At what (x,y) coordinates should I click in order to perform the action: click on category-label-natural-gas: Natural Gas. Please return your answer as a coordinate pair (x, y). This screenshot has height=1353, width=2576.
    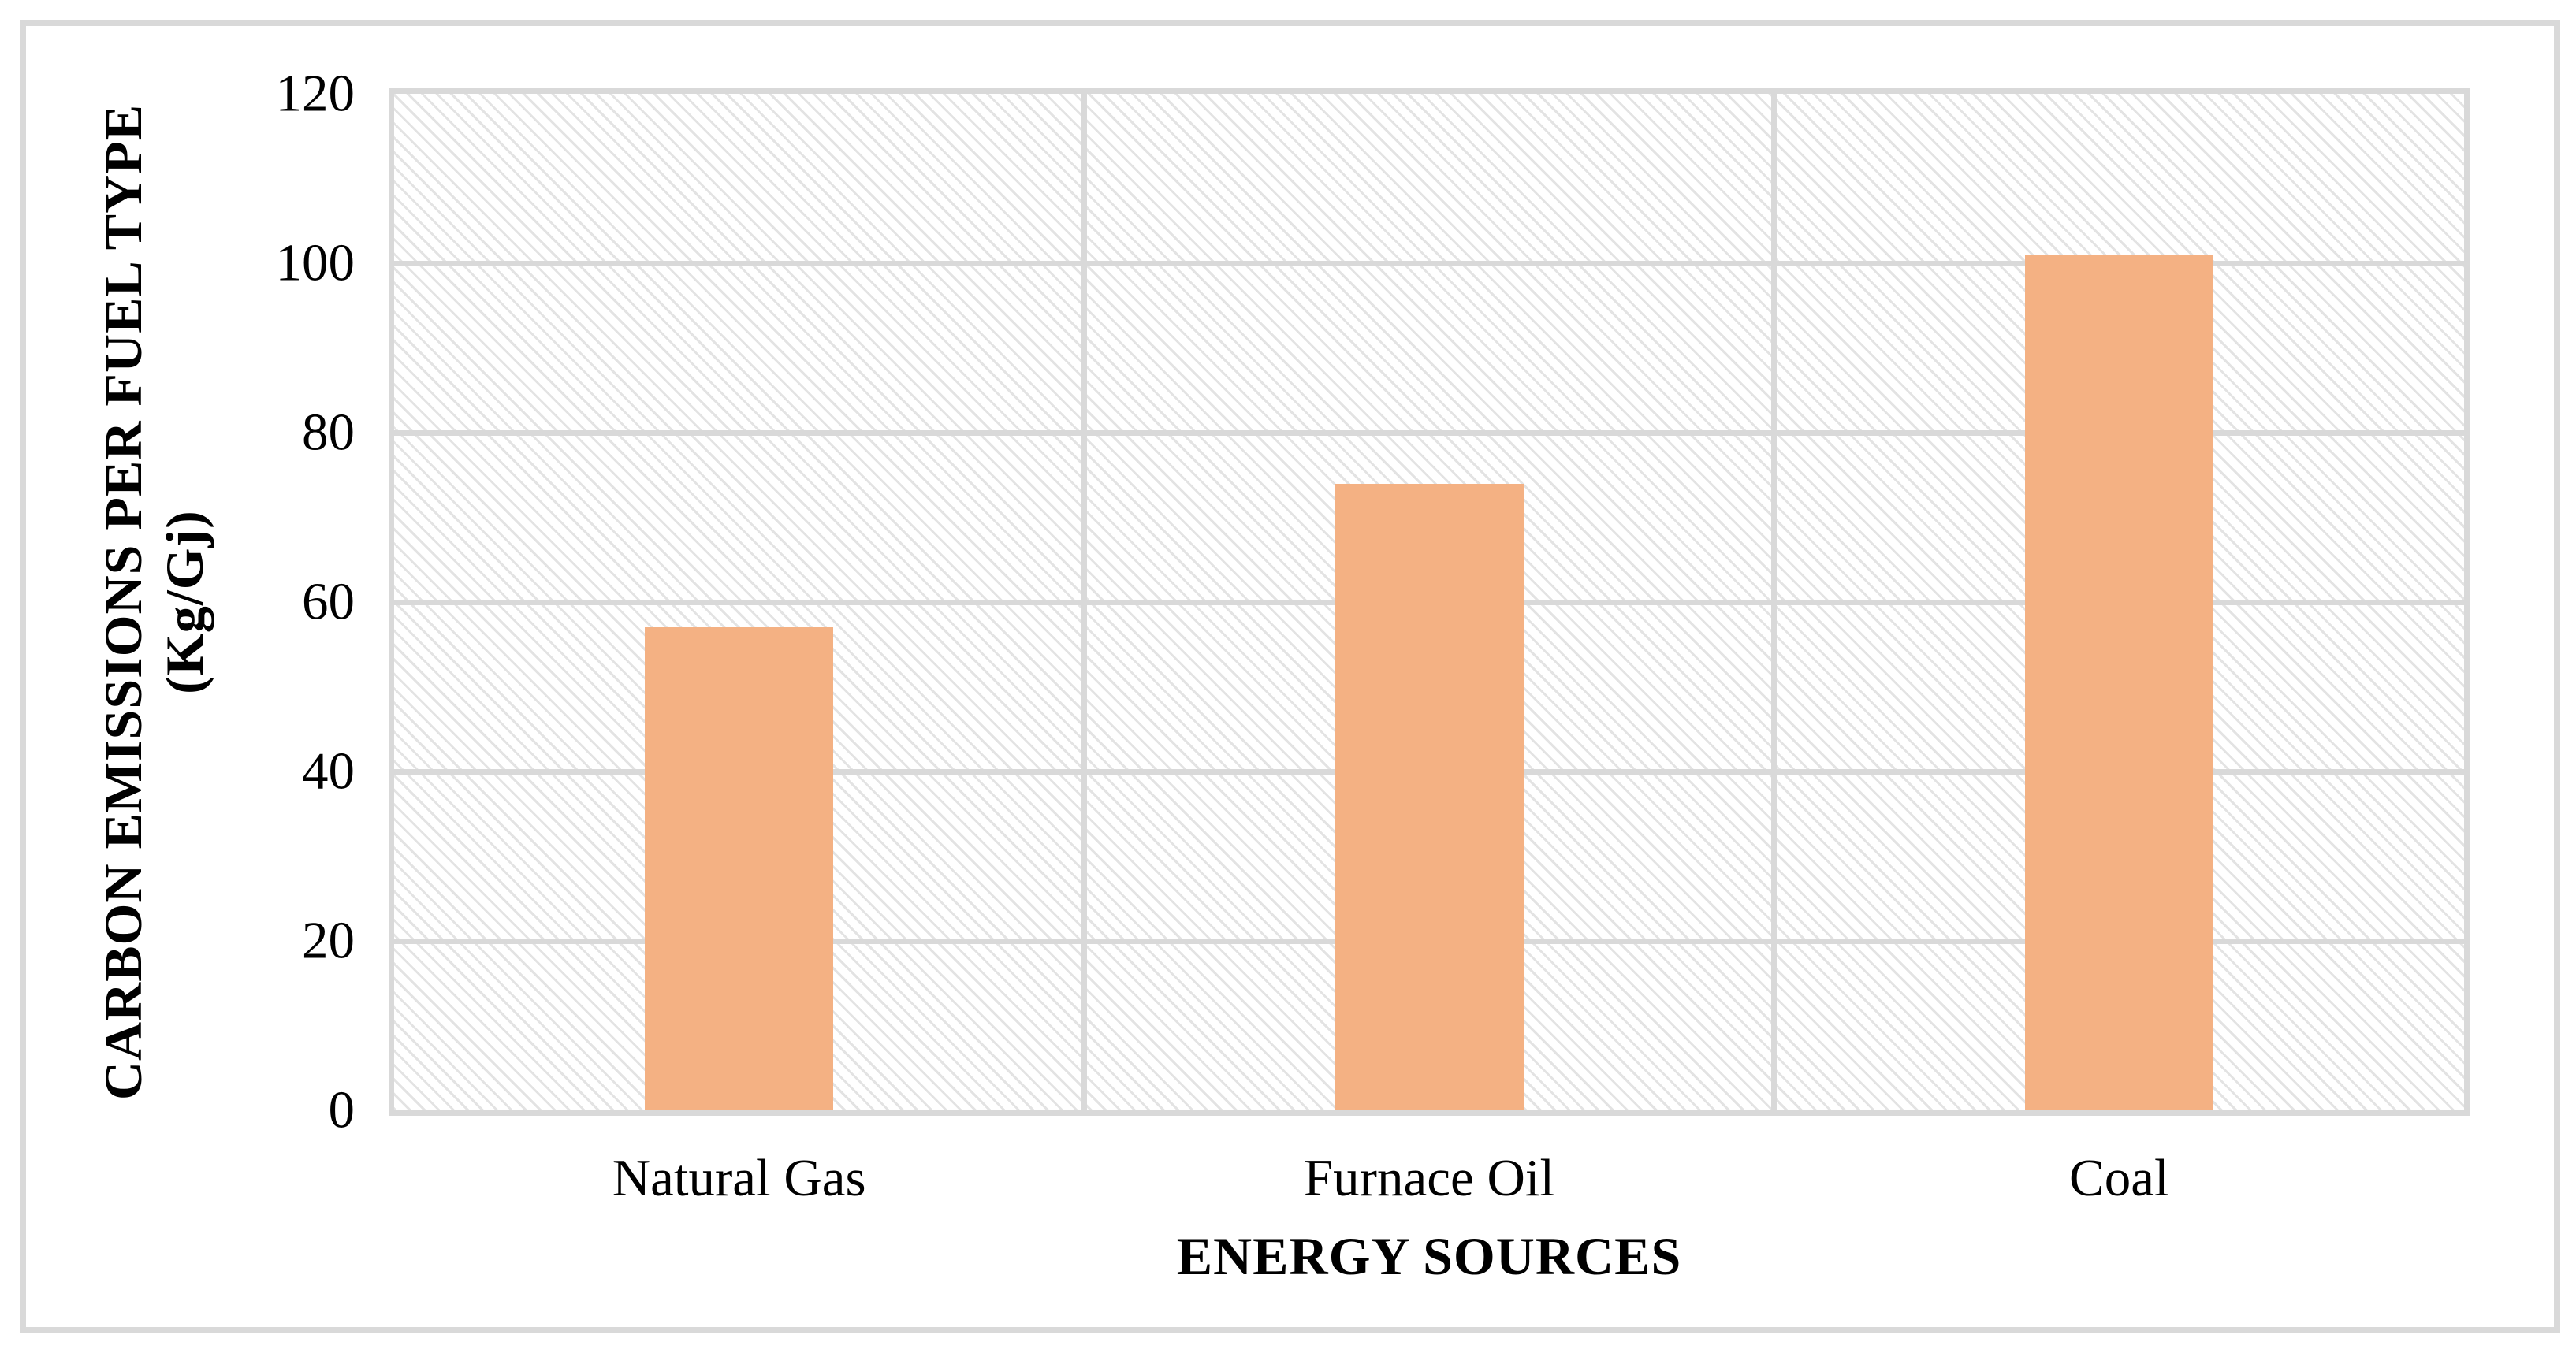
    Looking at the image, I should click on (739, 1178).